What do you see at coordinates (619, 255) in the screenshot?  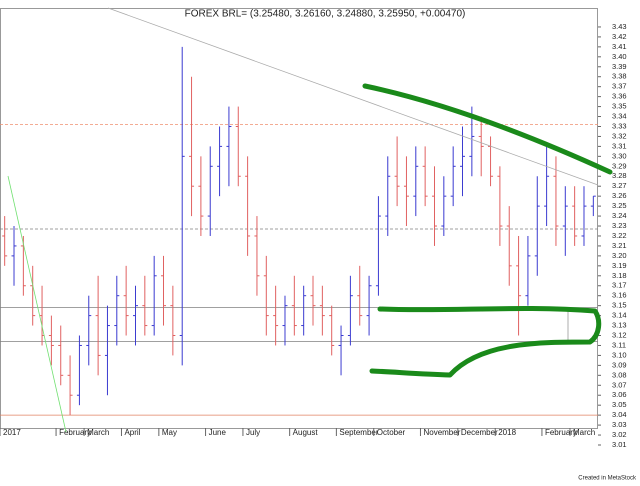 I see `y-tick-label: 3.20` at bounding box center [619, 255].